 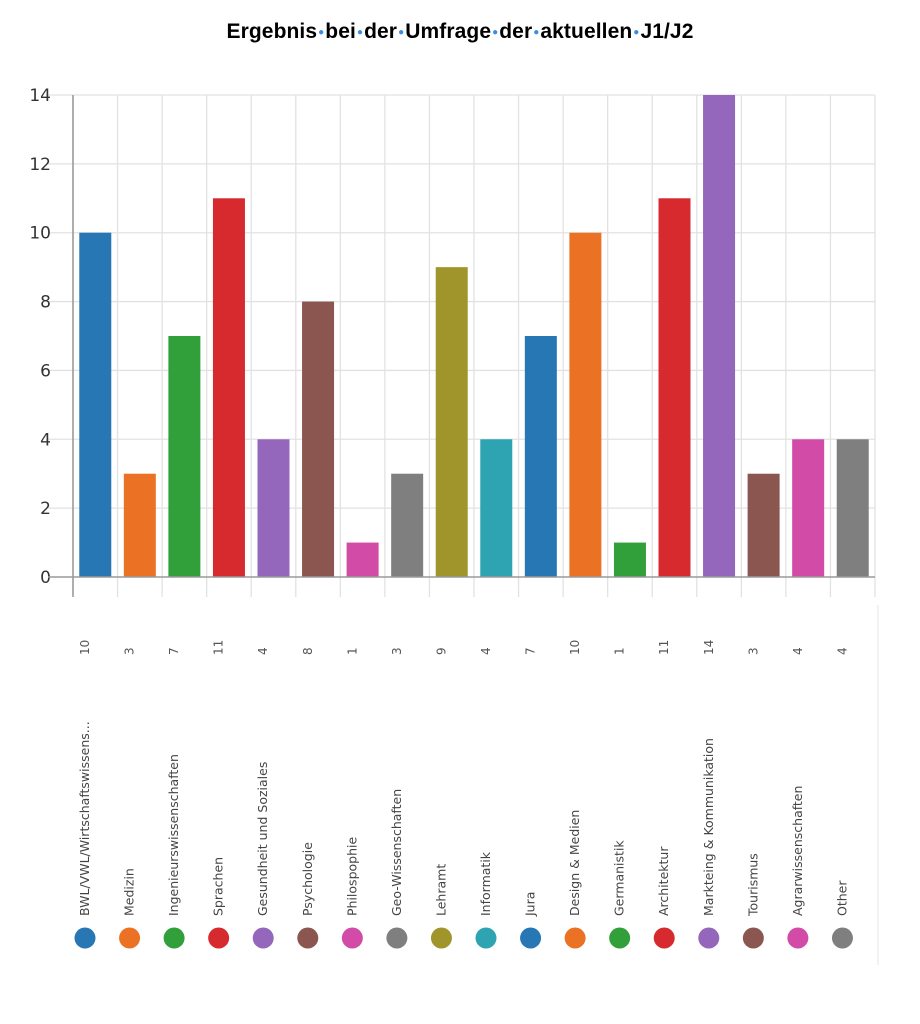 What do you see at coordinates (575, 794) in the screenshot?
I see `legend-column: 10 Design & Medien` at bounding box center [575, 794].